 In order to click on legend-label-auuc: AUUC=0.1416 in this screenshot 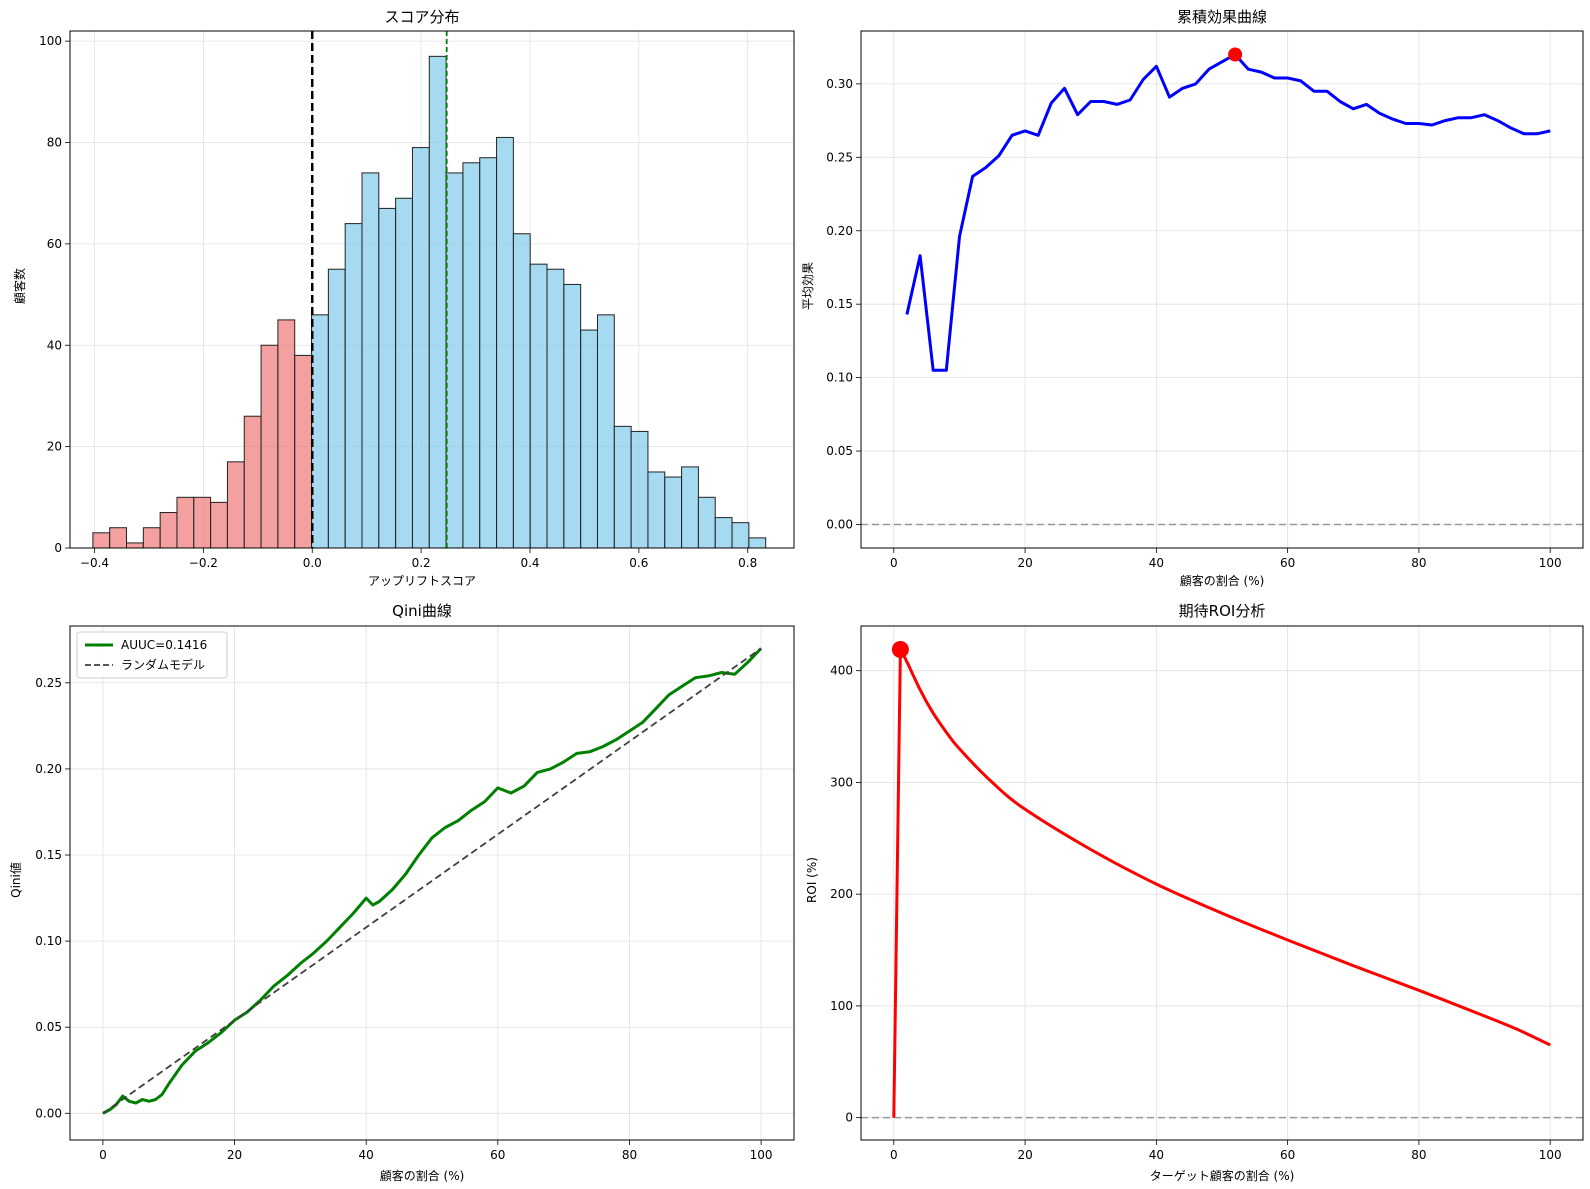, I will do `click(164, 645)`.